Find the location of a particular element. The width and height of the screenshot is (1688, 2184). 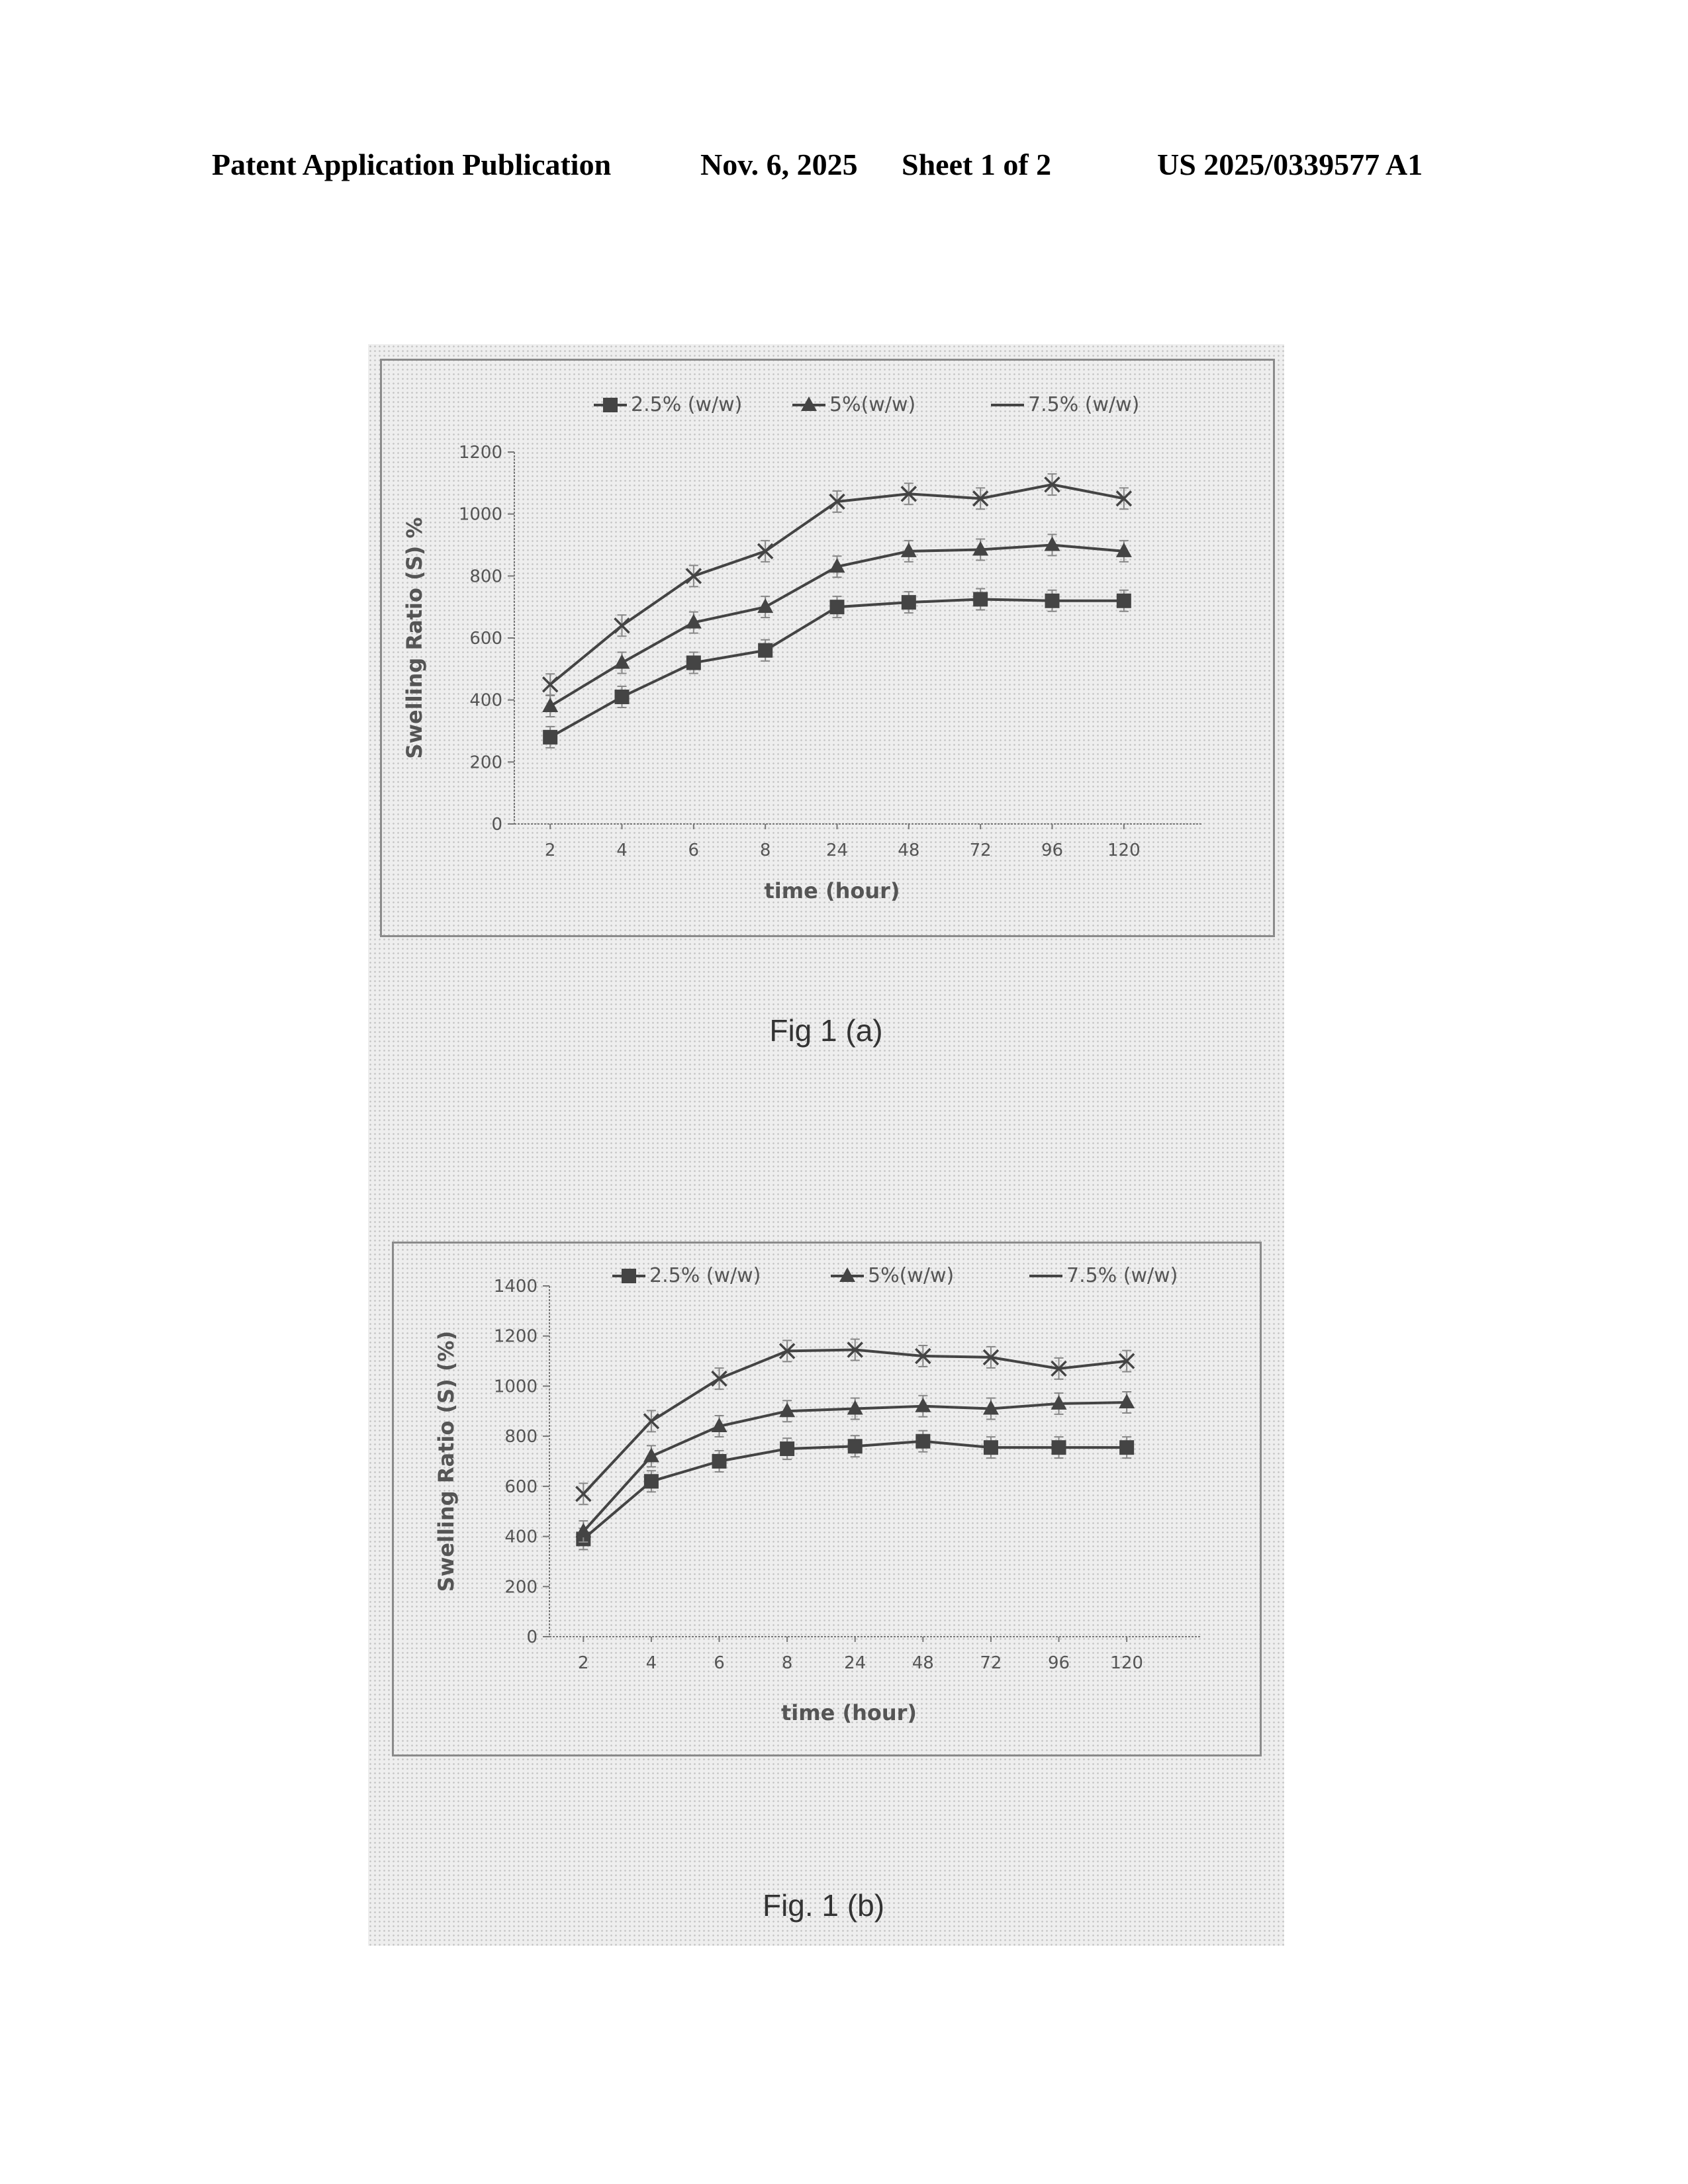

y-tick-label: 600 is located at coordinates (521, 1487).